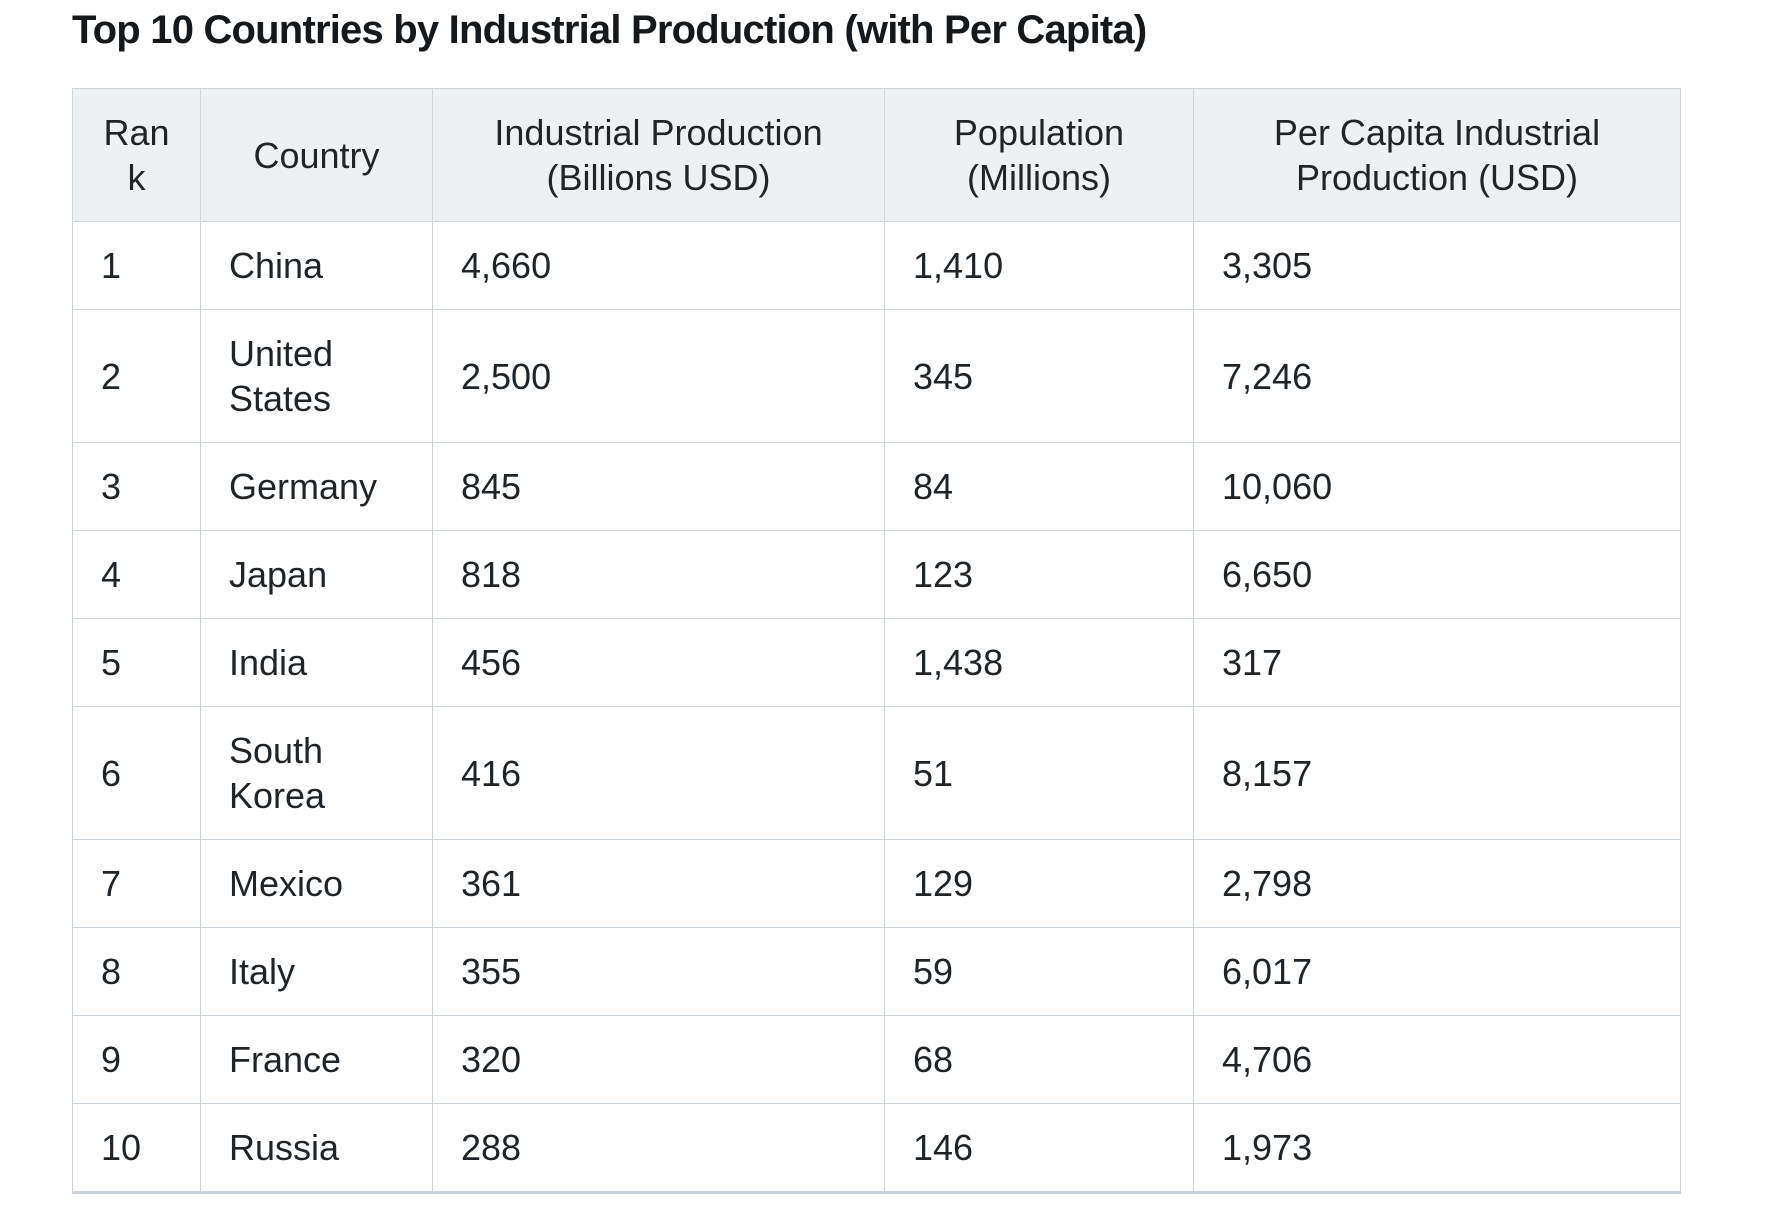 This screenshot has width=1789, height=1214. What do you see at coordinates (136, 662) in the screenshot?
I see `cell-rank: 5` at bounding box center [136, 662].